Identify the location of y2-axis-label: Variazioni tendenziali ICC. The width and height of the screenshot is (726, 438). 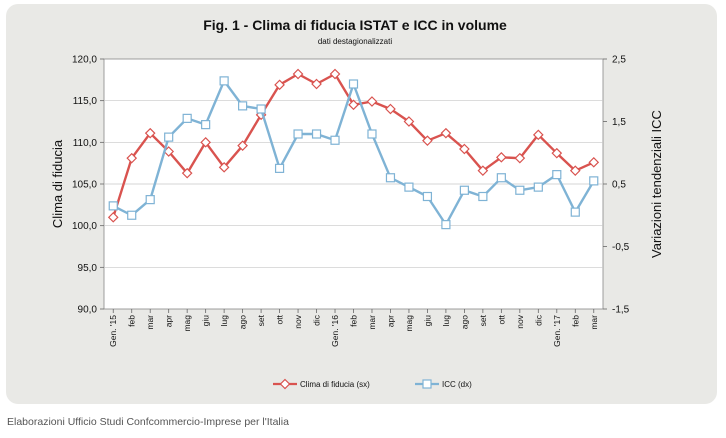
(656, 184).